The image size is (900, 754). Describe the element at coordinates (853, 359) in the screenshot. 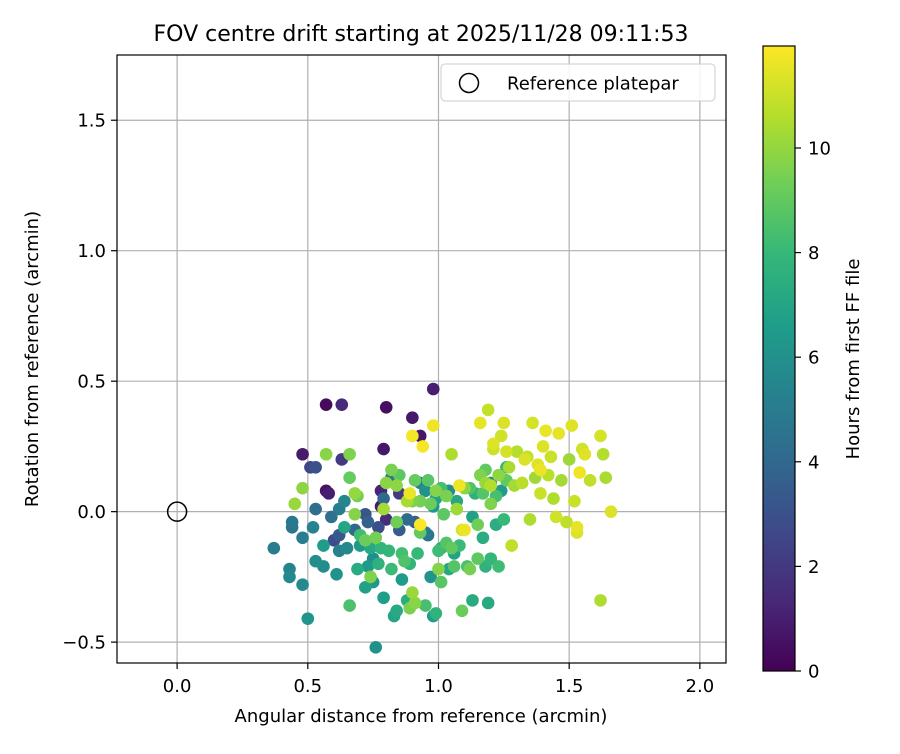

I see `colorbar-label: Hours from first FF file` at that location.